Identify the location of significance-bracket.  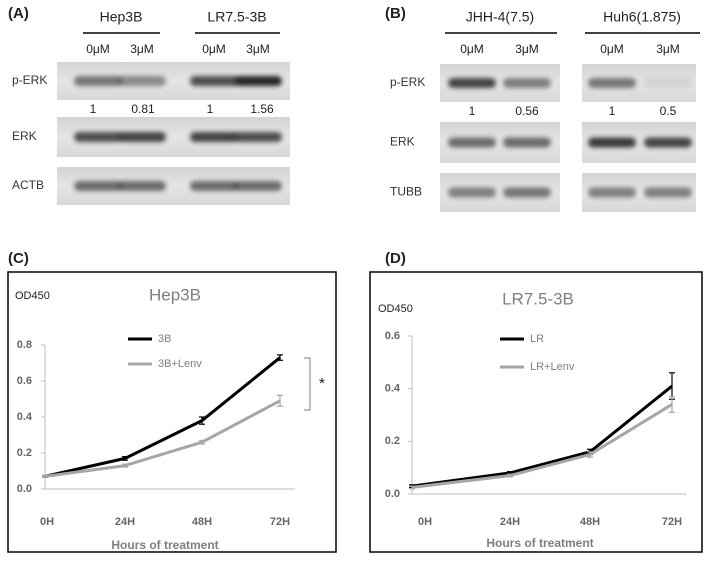
(307, 384).